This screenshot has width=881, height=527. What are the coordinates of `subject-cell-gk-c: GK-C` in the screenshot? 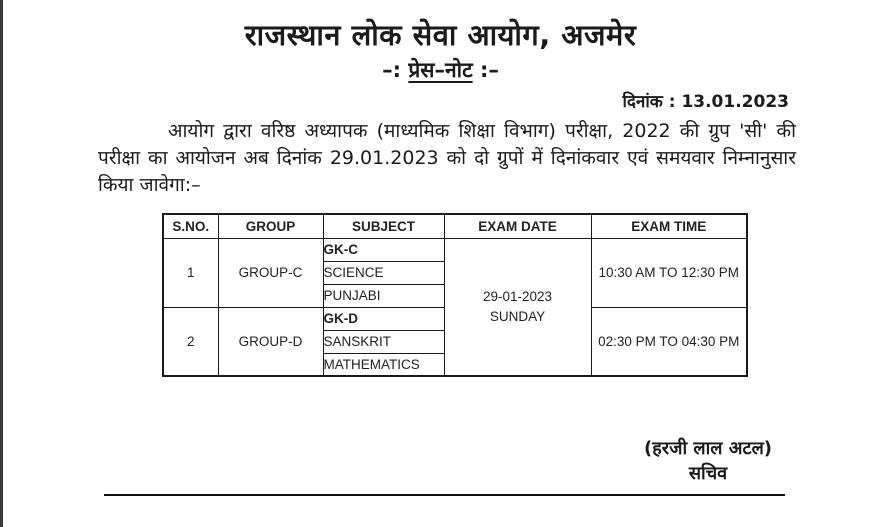 It's located at (383, 249).